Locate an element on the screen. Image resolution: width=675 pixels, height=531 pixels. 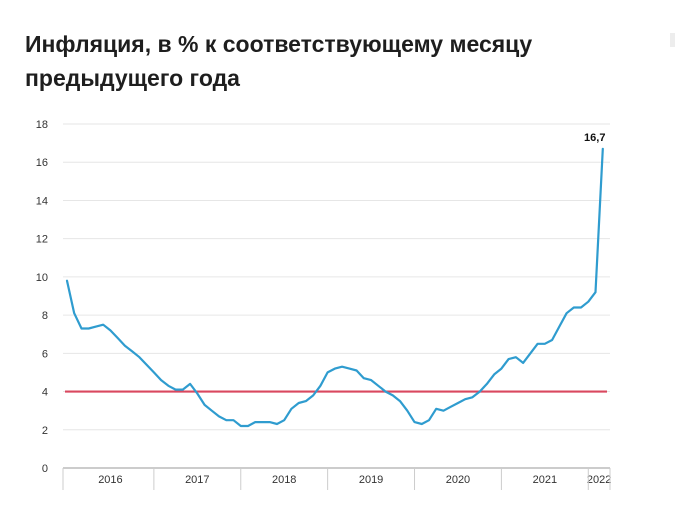
x-tick-label-2018: 2018 is located at coordinates (284, 480).